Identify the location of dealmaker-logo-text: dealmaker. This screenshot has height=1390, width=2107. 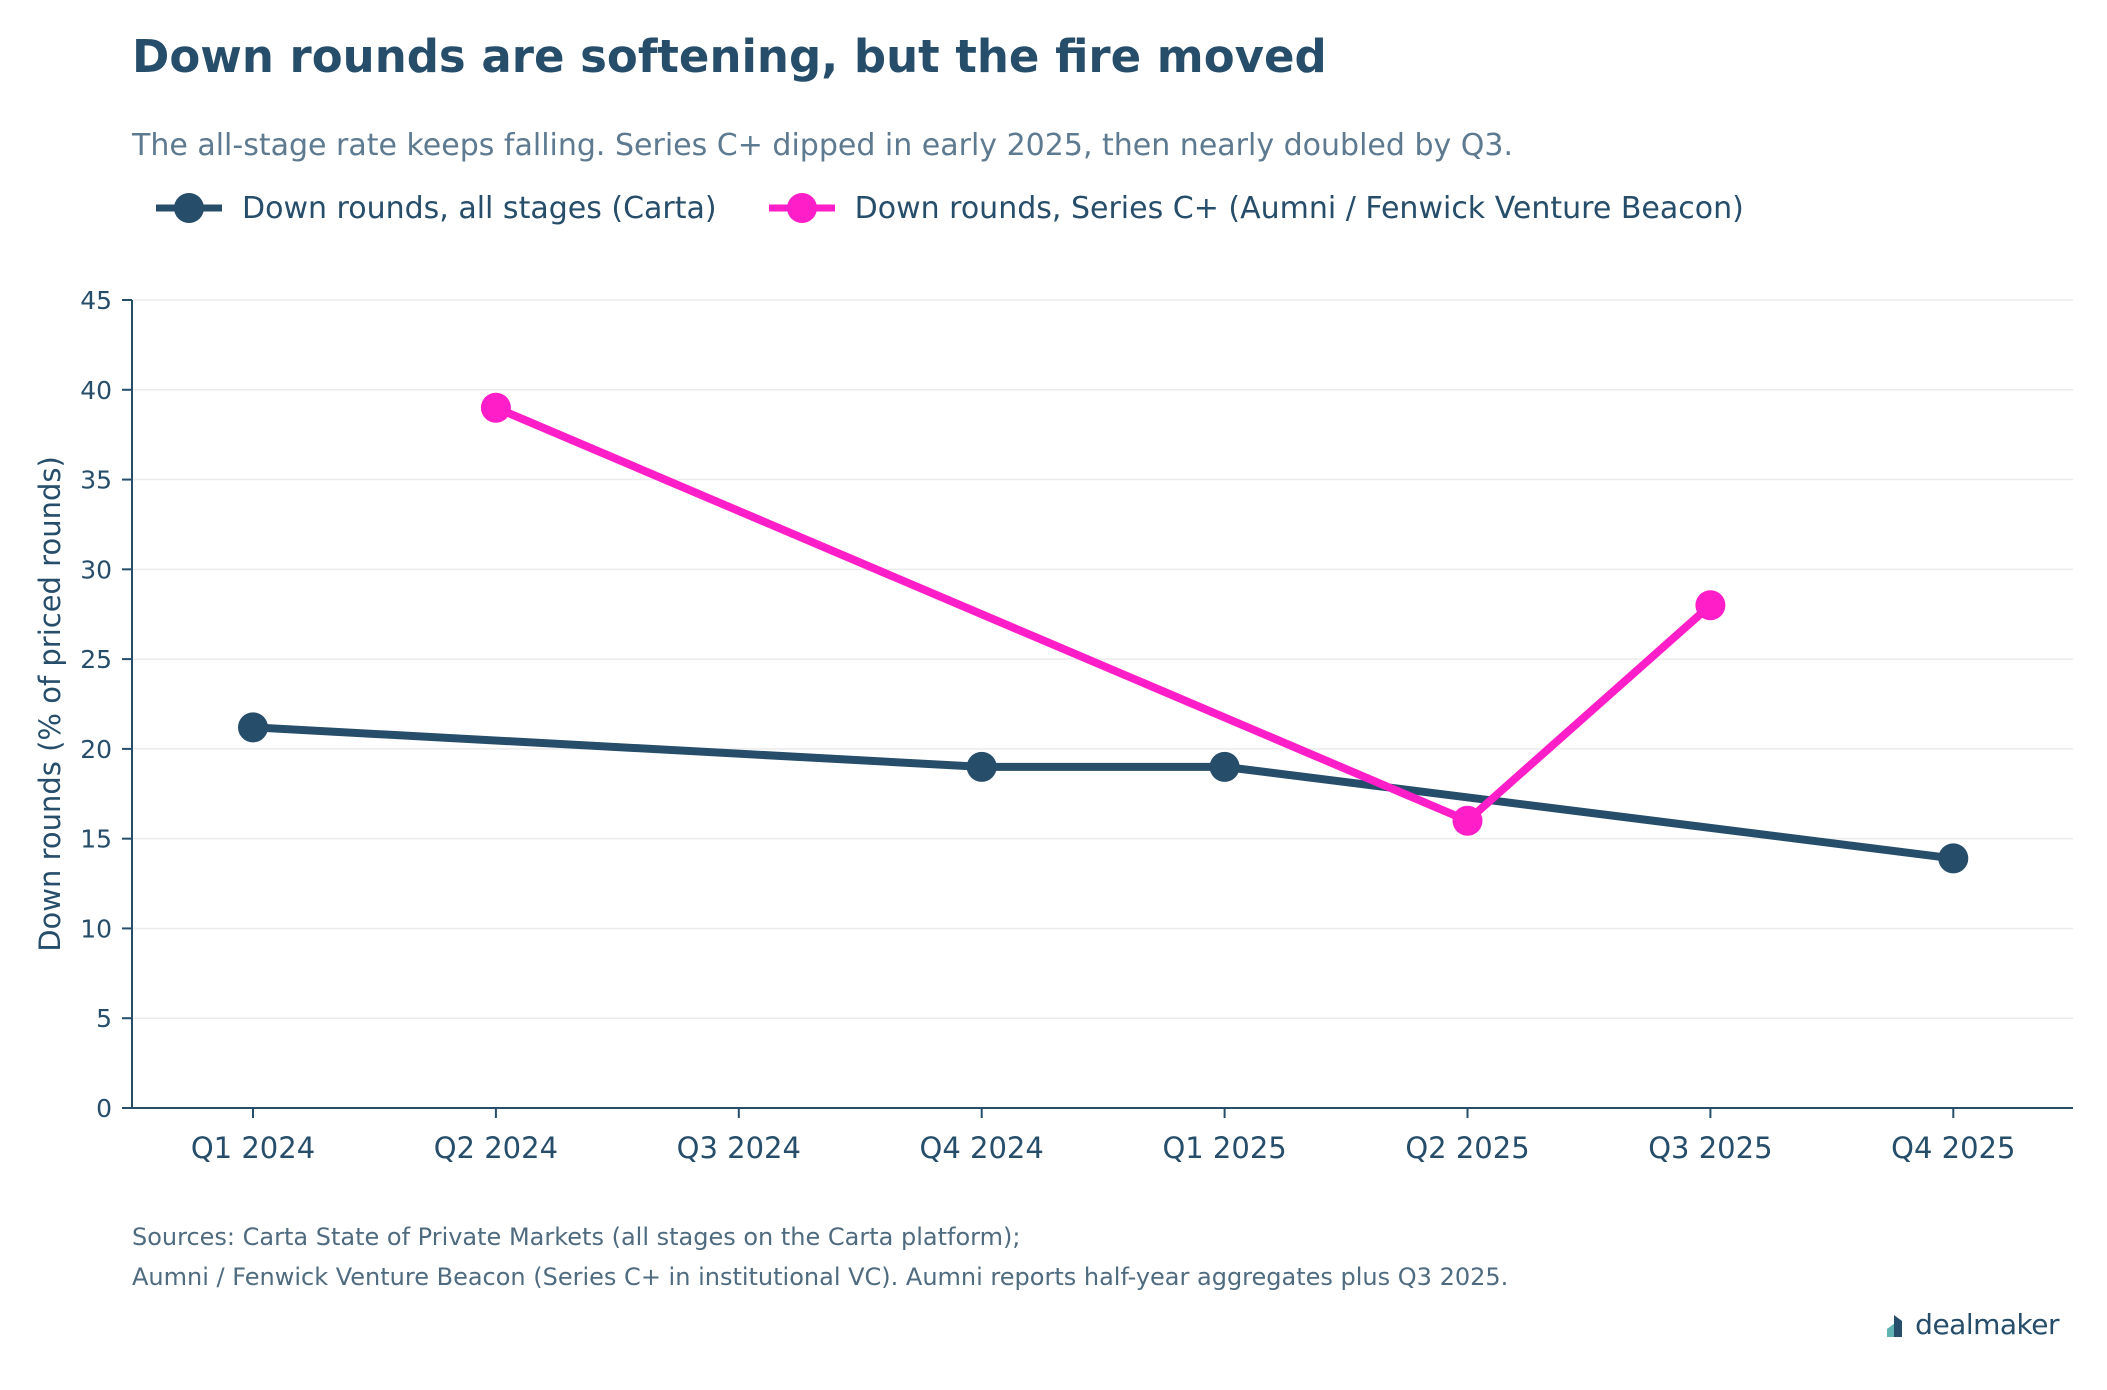
(1987, 1324).